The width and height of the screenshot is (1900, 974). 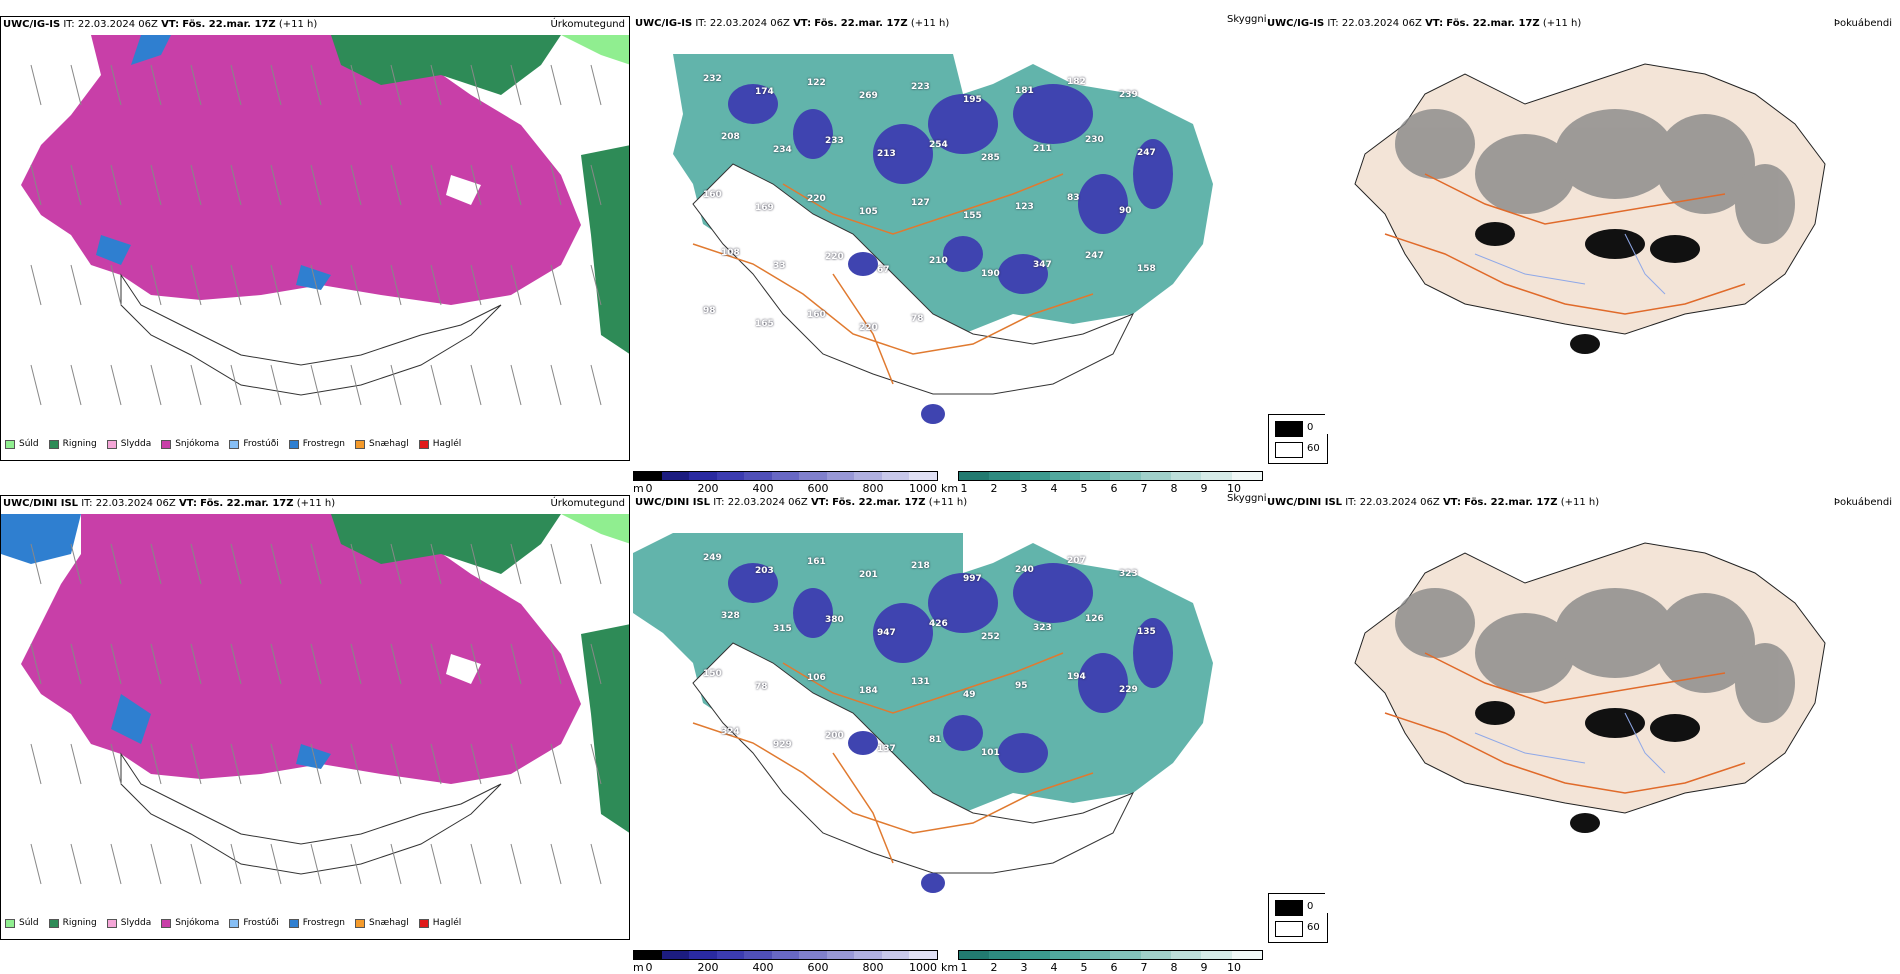 I want to click on tick-label: 7, so click(x=1144, y=967).